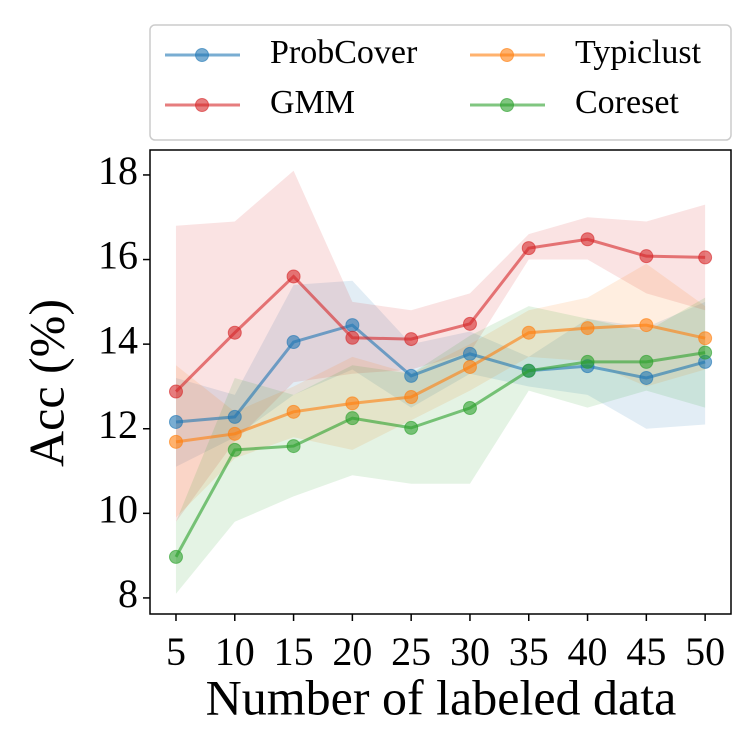  Describe the element at coordinates (118, 255) in the screenshot. I see `y-tick-label: 16` at that location.